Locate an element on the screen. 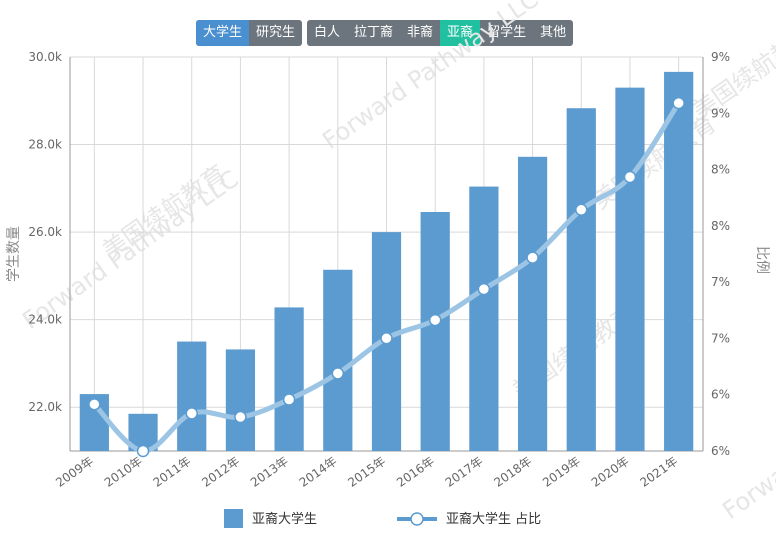 The width and height of the screenshot is (776, 533). race-button-asian: 亚裔 is located at coordinates (460, 33).